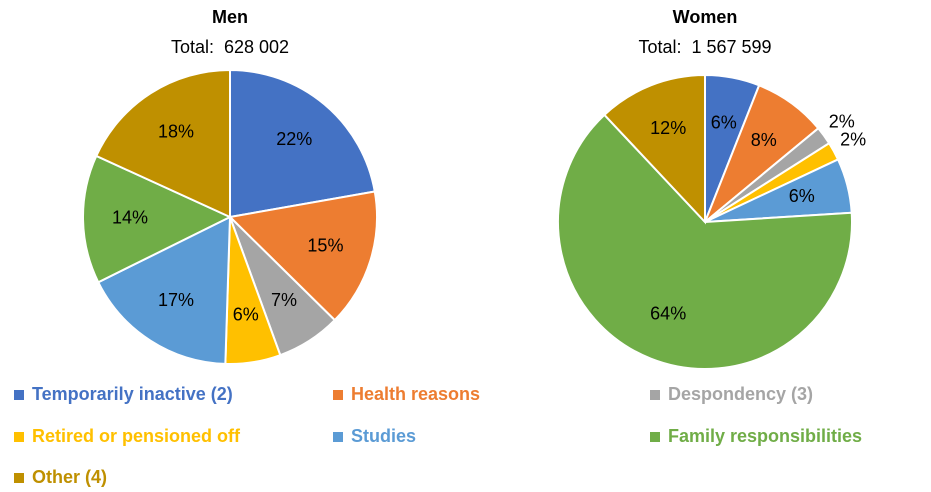  Describe the element at coordinates (764, 140) in the screenshot. I see `data-label: 8%` at that location.